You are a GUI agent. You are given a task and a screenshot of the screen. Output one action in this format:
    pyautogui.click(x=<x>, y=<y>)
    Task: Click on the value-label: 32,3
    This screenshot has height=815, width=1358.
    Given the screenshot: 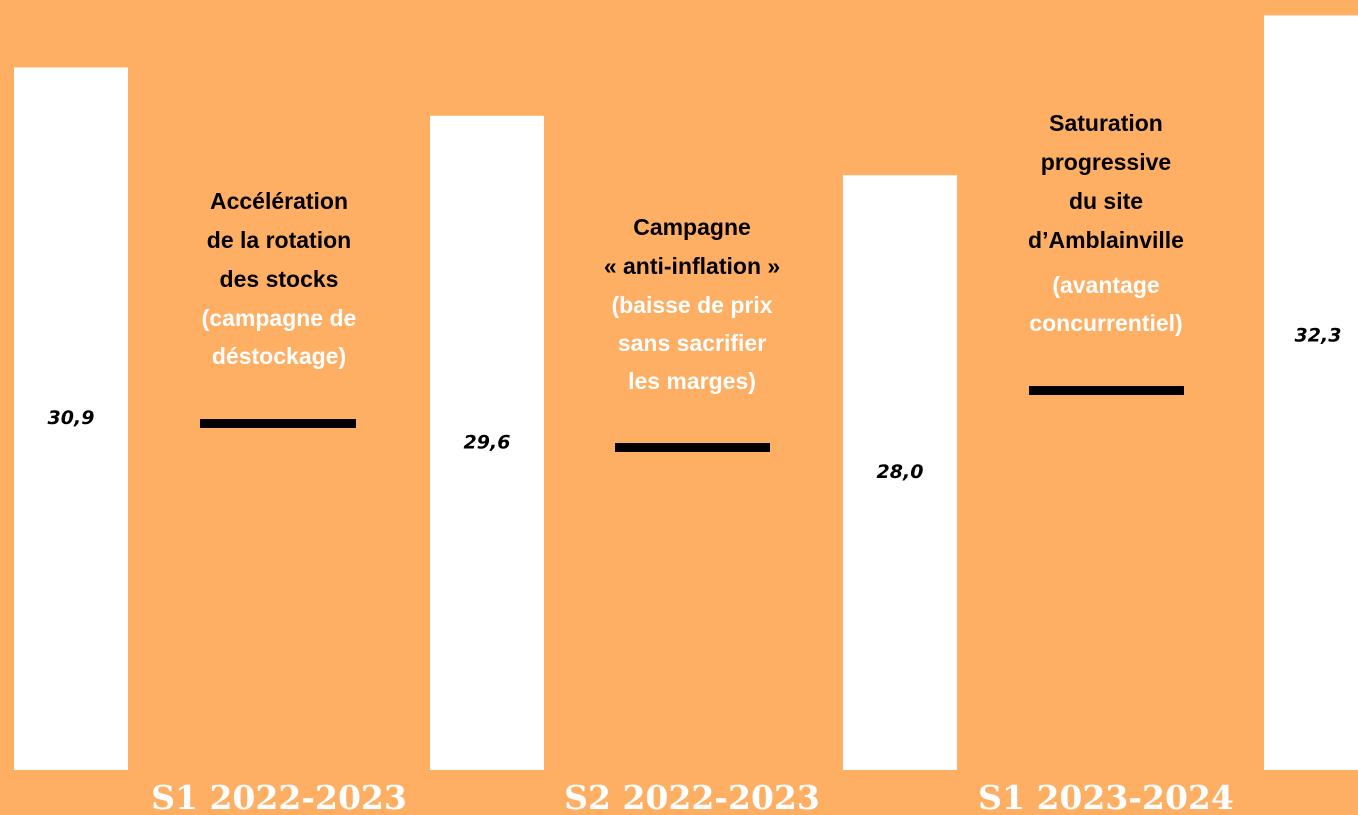 What is the action you would take?
    pyautogui.click(x=1318, y=336)
    